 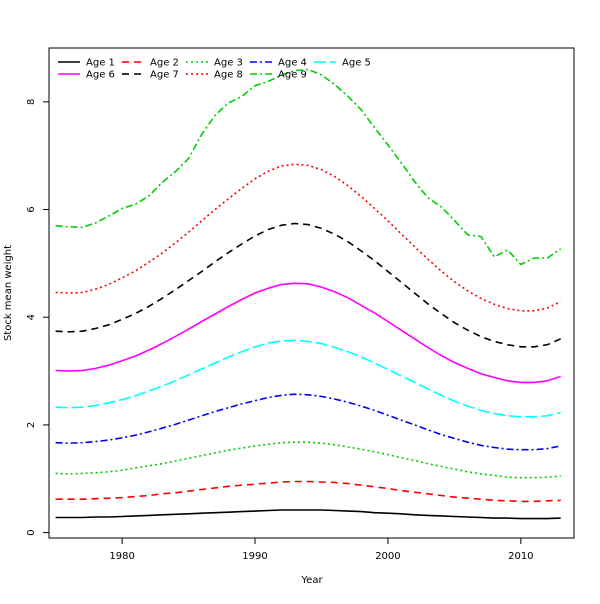 I want to click on y-tick-label: 2, so click(x=31, y=425).